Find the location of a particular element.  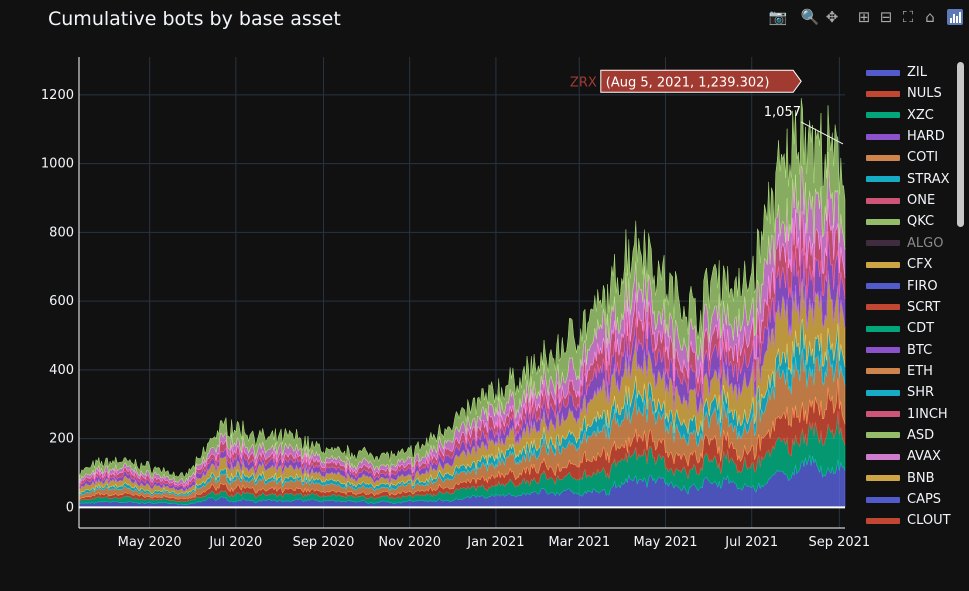

autoscale-icon: ⛶ is located at coordinates (908, 17).